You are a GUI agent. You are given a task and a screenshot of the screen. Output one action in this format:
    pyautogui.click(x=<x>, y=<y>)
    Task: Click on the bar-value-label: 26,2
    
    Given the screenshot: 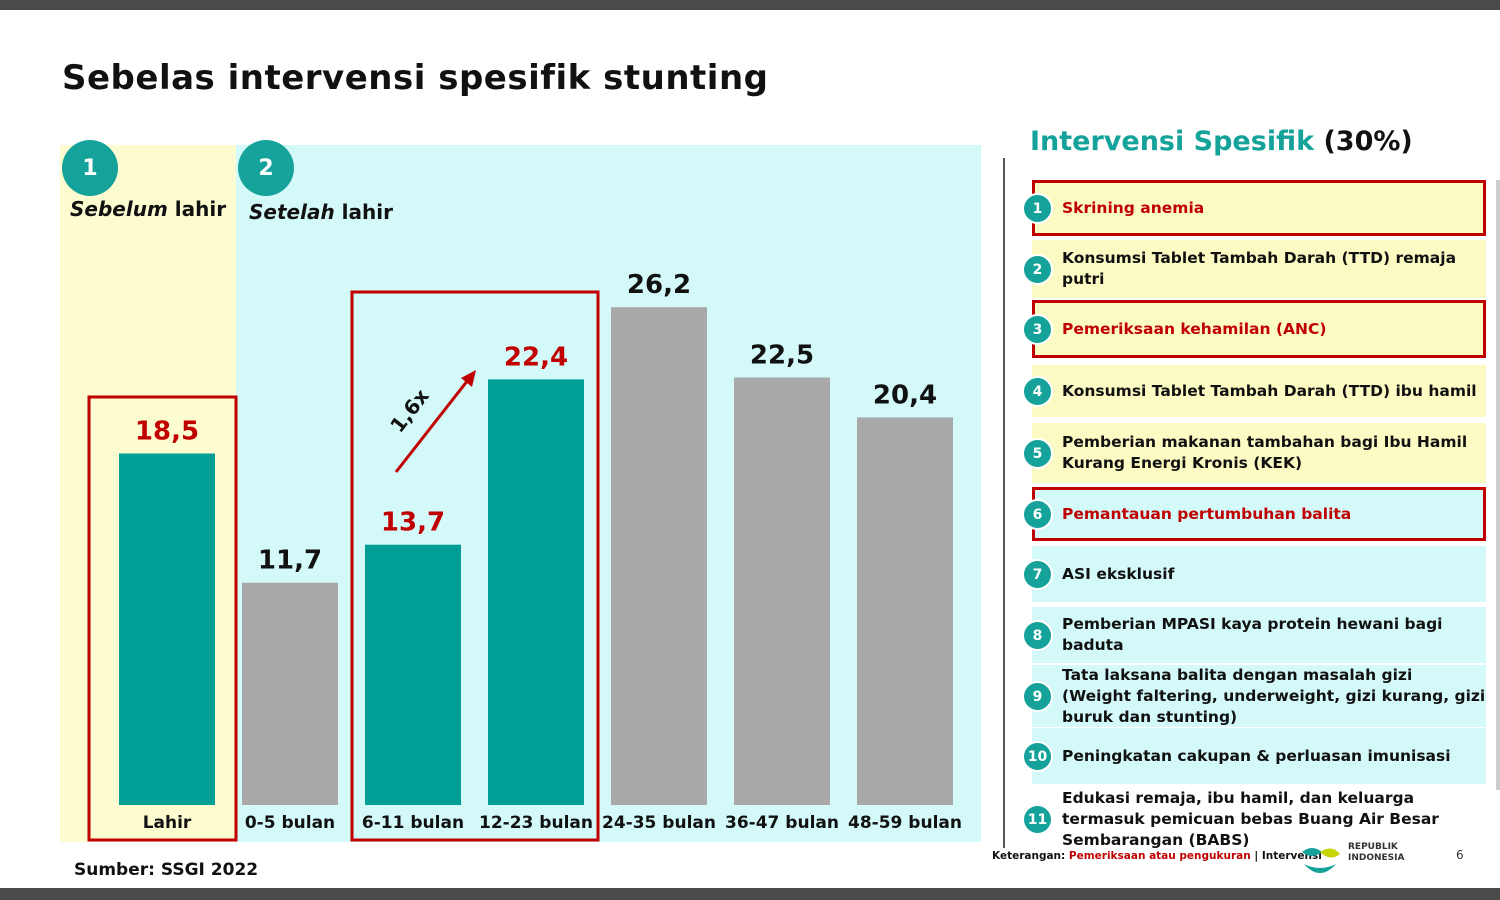 What is the action you would take?
    pyautogui.click(x=659, y=285)
    